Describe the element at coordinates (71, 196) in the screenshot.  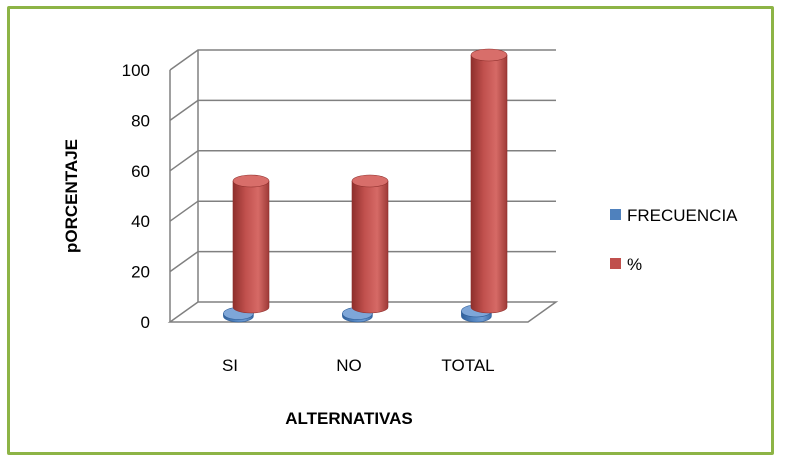
I see `y-axis-title: pORCENTAJE` at that location.